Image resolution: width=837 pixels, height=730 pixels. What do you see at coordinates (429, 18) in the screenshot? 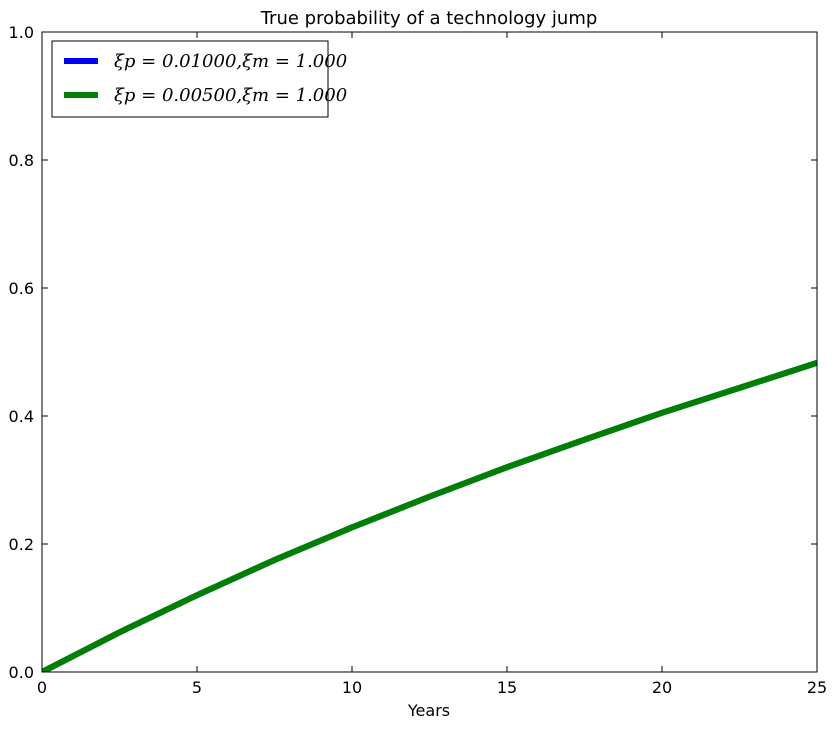
I see `chart-title: True probability of a technology jump` at bounding box center [429, 18].